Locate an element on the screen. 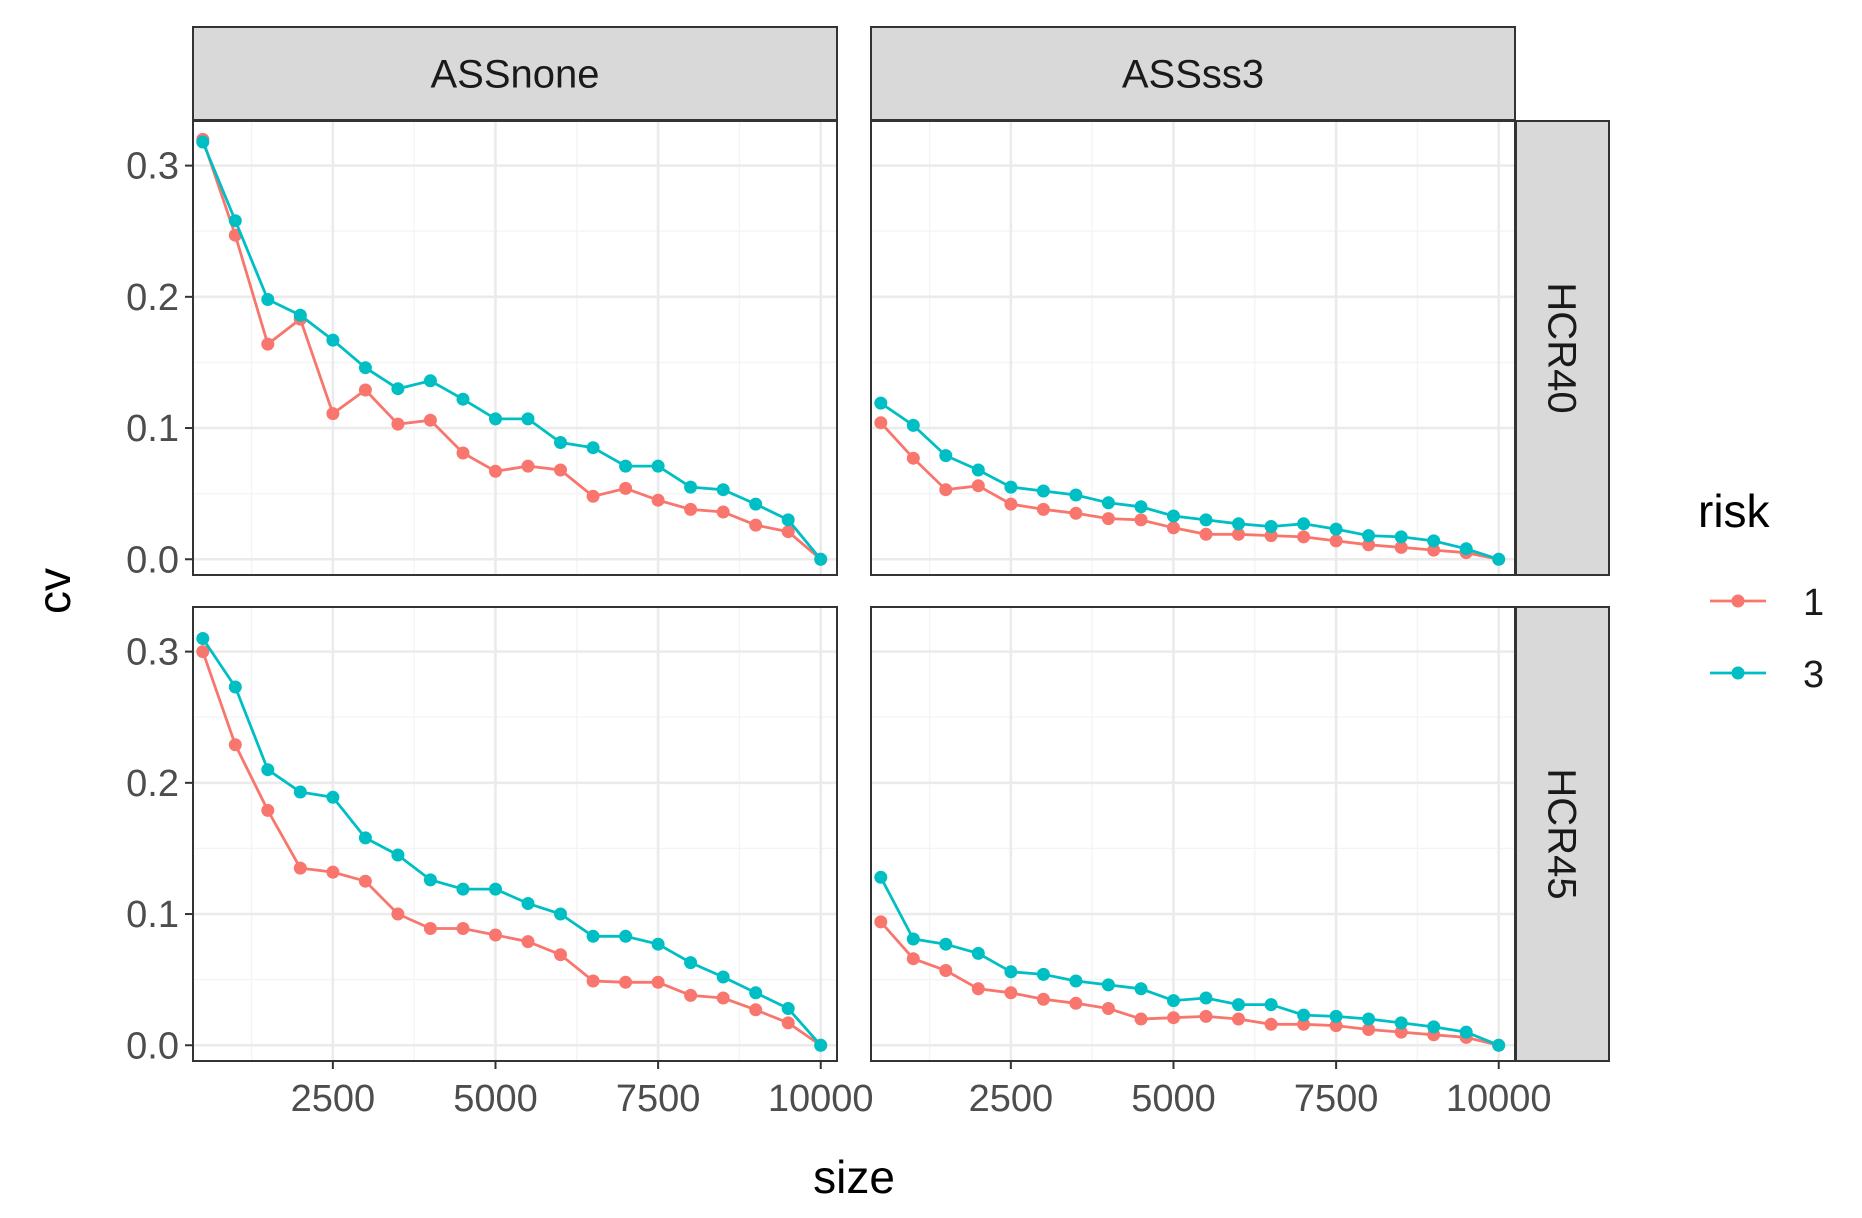  strip-label-ASSss3: ASSss3 is located at coordinates (1193, 75).